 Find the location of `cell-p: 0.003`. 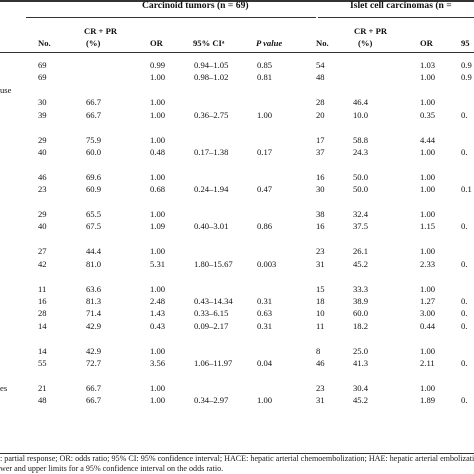

cell-p: 0.003 is located at coordinates (267, 264).